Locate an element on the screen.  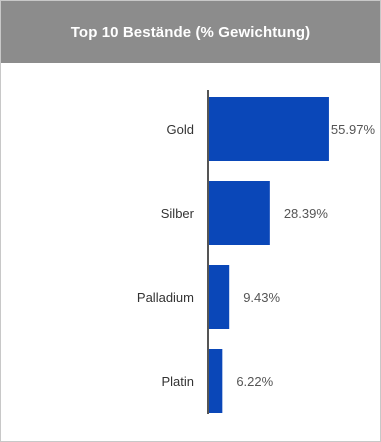
value-label-platin: 6.22% is located at coordinates (254, 381).